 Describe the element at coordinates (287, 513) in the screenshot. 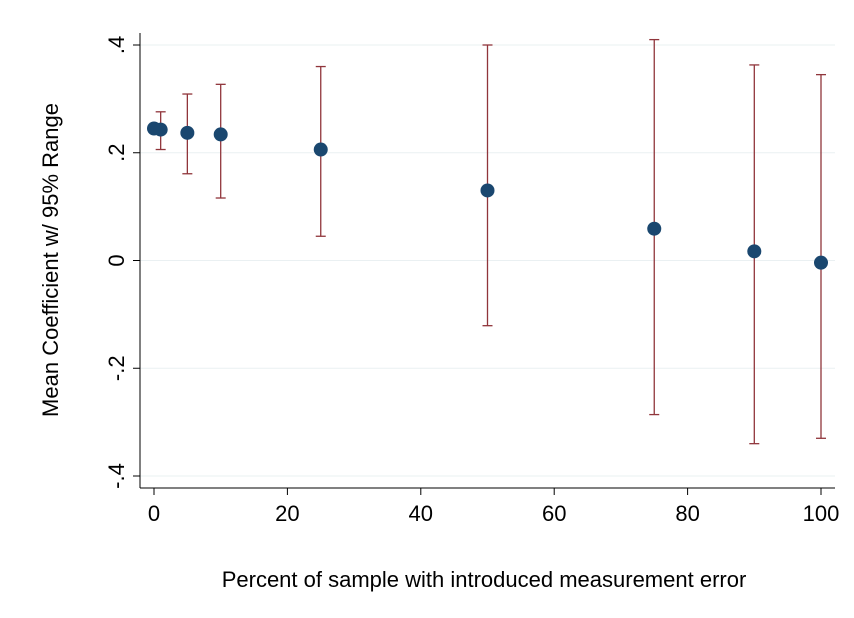

I see `x-tick-label: 20` at that location.